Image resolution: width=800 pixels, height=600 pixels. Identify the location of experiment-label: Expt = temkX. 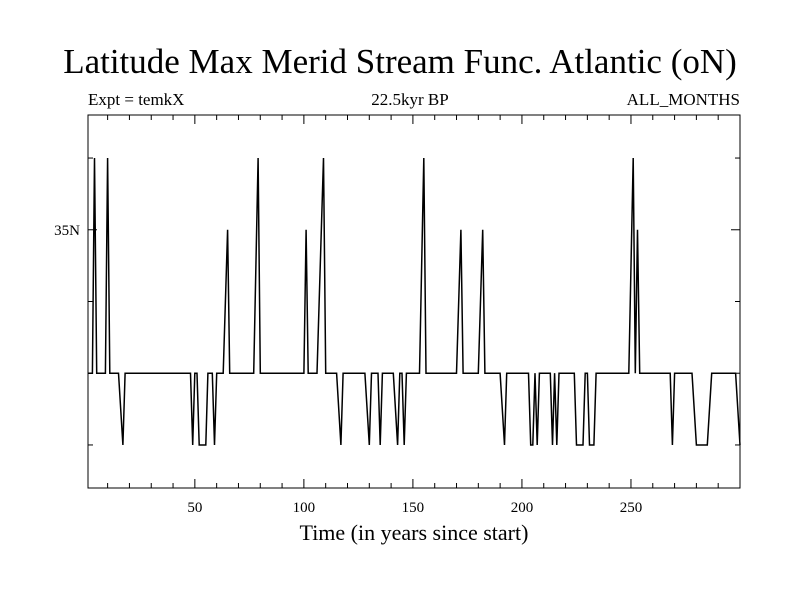
(136, 99).